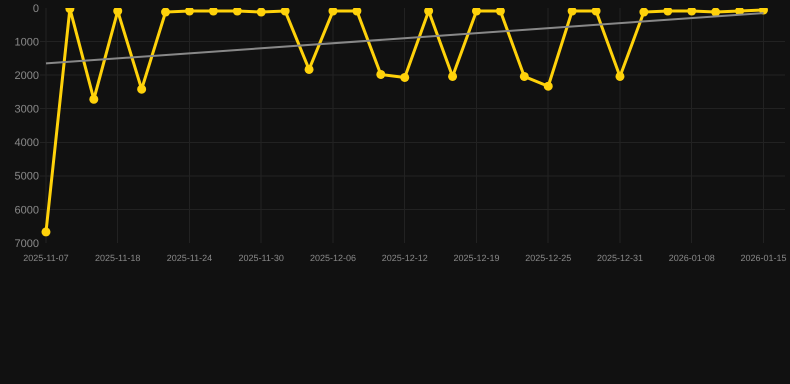  What do you see at coordinates (189, 257) in the screenshot?
I see `x-tick-label: 2025-11-24` at bounding box center [189, 257].